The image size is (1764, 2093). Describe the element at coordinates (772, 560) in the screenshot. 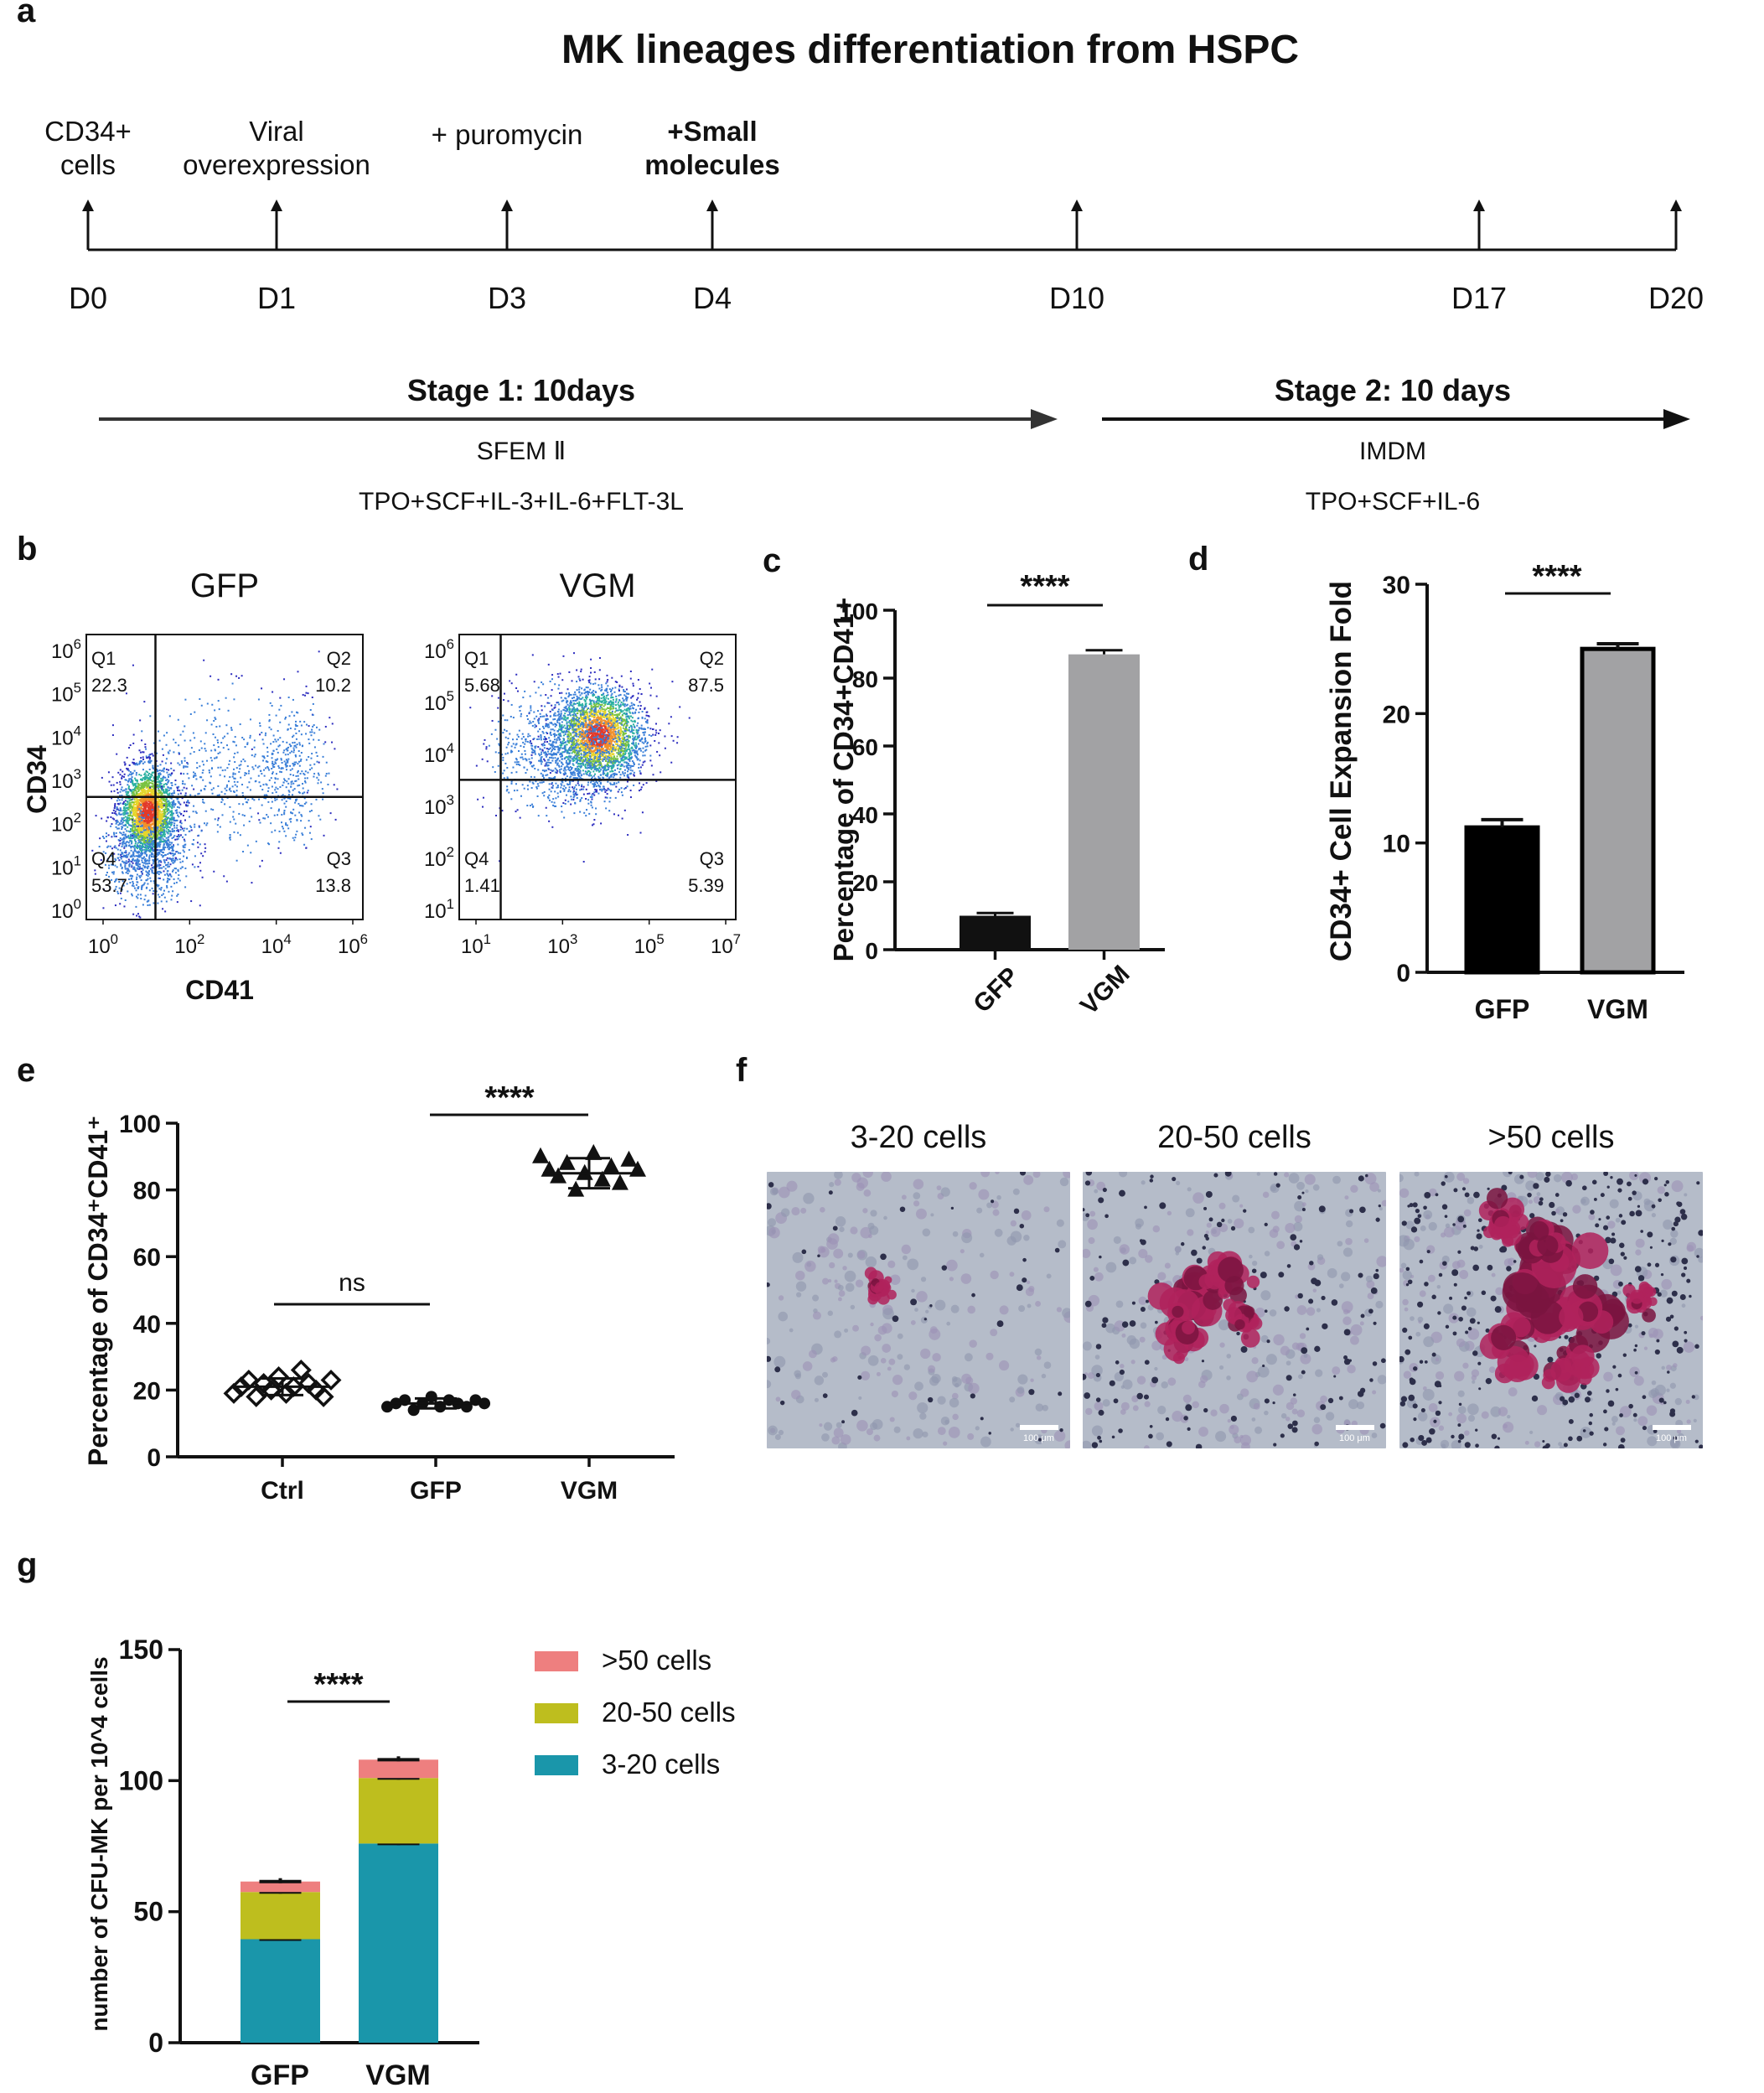

I see `panel-letter-c: c` at that location.